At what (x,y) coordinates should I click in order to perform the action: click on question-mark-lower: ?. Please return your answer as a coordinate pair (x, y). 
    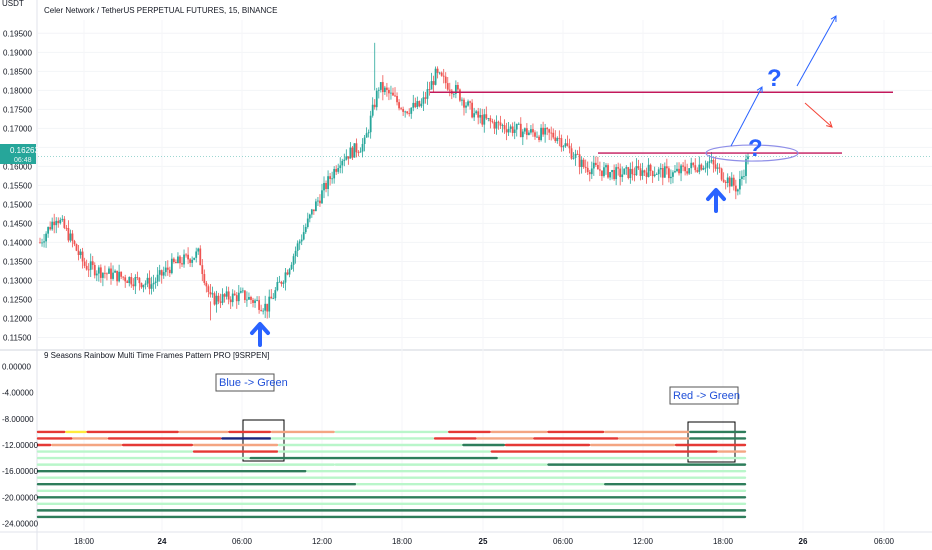
    Looking at the image, I should click on (755, 148).